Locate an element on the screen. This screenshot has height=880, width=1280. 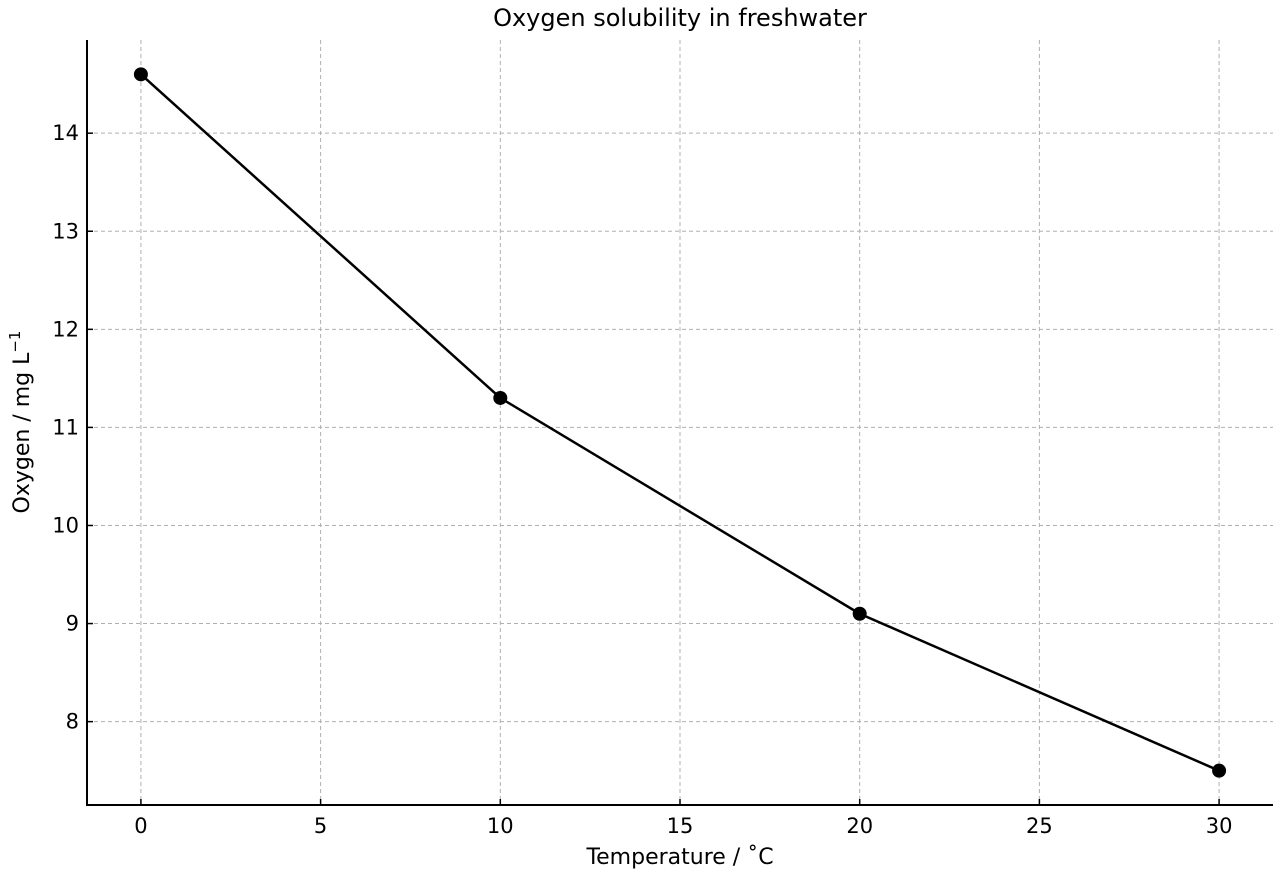
x-tick-label: 5 is located at coordinates (320, 826).